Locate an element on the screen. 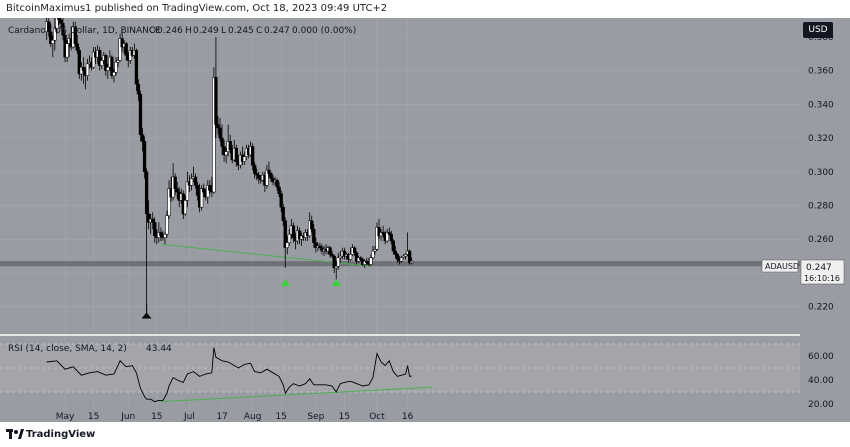 The height and width of the screenshot is (447, 850). green-arrow-marker is located at coordinates (285, 283).